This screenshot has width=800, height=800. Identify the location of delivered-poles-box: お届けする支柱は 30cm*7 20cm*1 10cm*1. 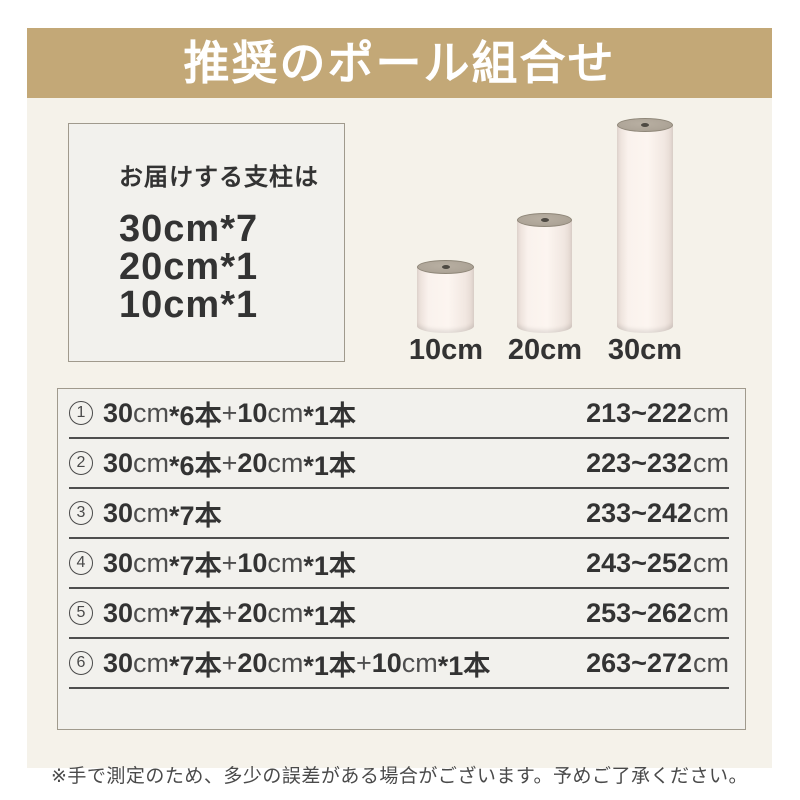
(206, 242).